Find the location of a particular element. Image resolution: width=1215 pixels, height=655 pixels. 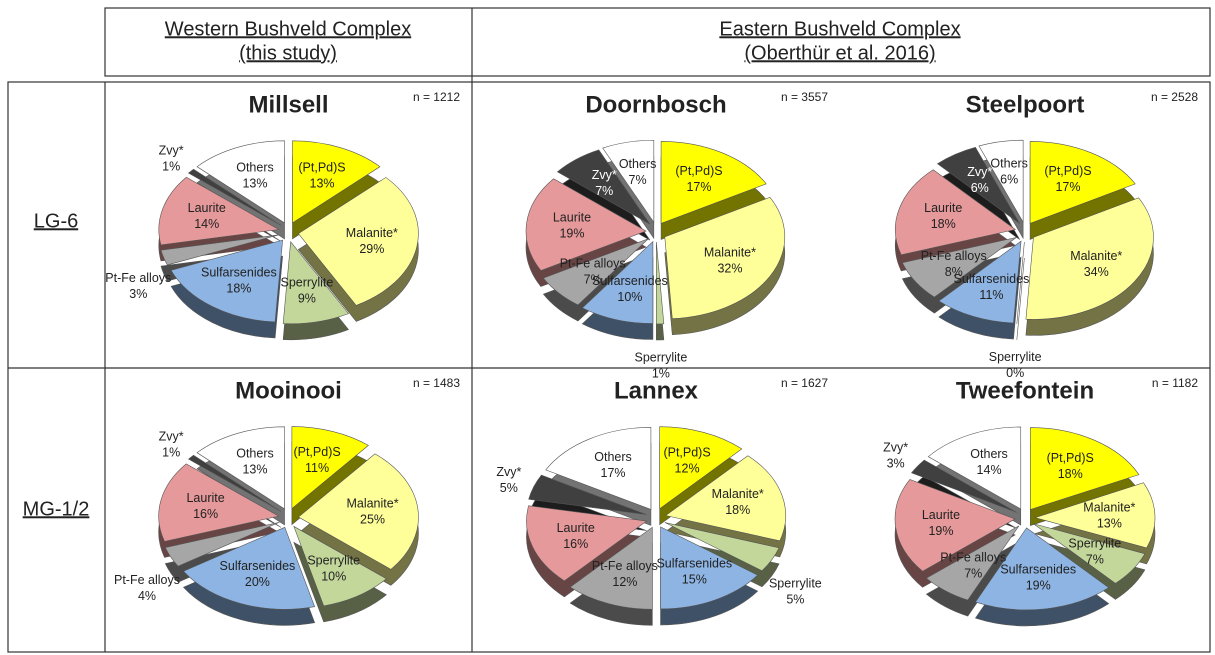

slice-side is located at coordinates (1020, 298).